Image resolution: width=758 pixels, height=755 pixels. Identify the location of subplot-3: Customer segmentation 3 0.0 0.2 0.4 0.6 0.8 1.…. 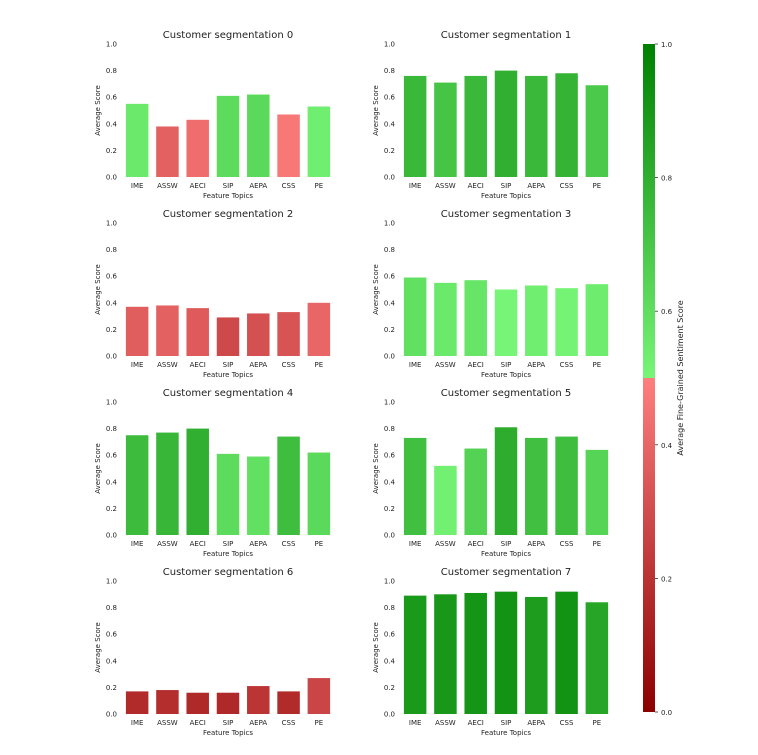
(490, 294).